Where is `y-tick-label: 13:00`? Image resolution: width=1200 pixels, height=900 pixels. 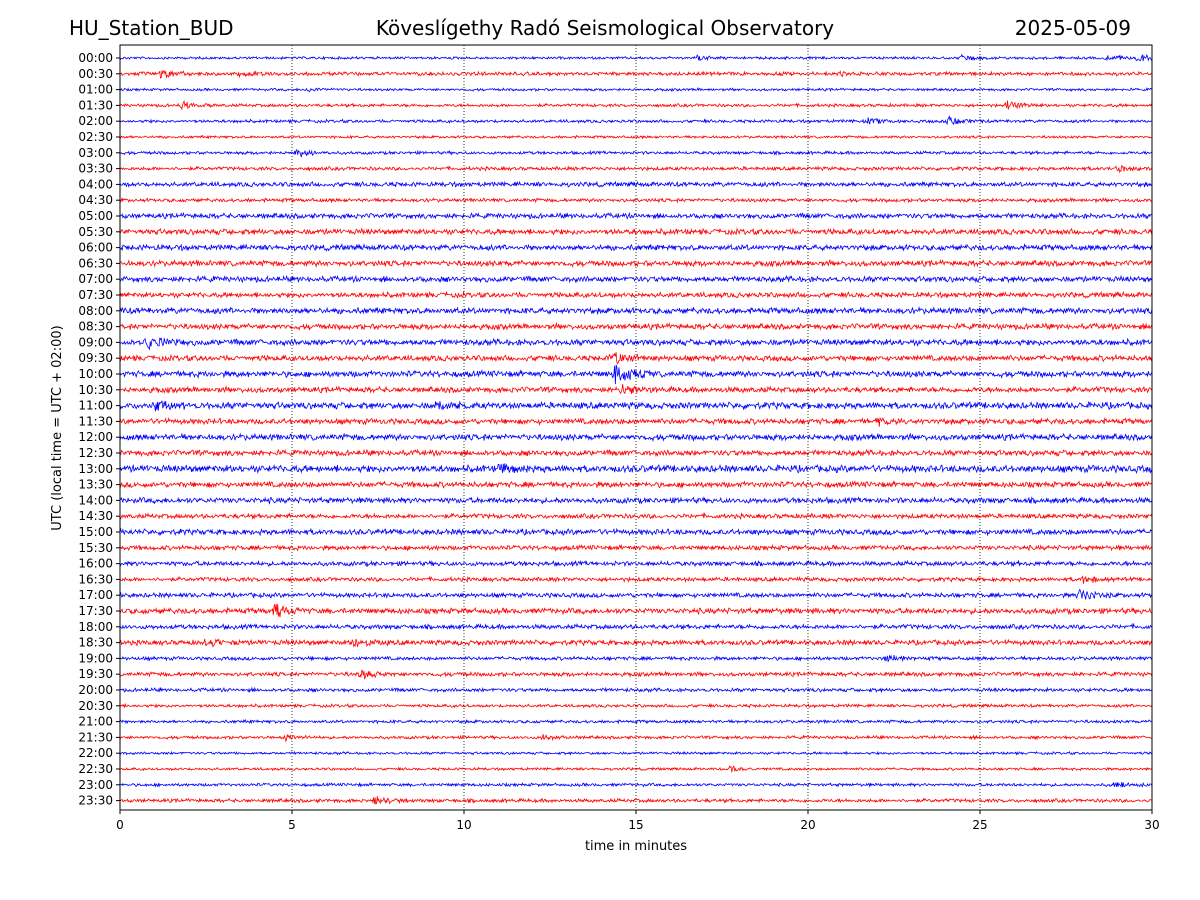 y-tick-label: 13:00 is located at coordinates (95, 469).